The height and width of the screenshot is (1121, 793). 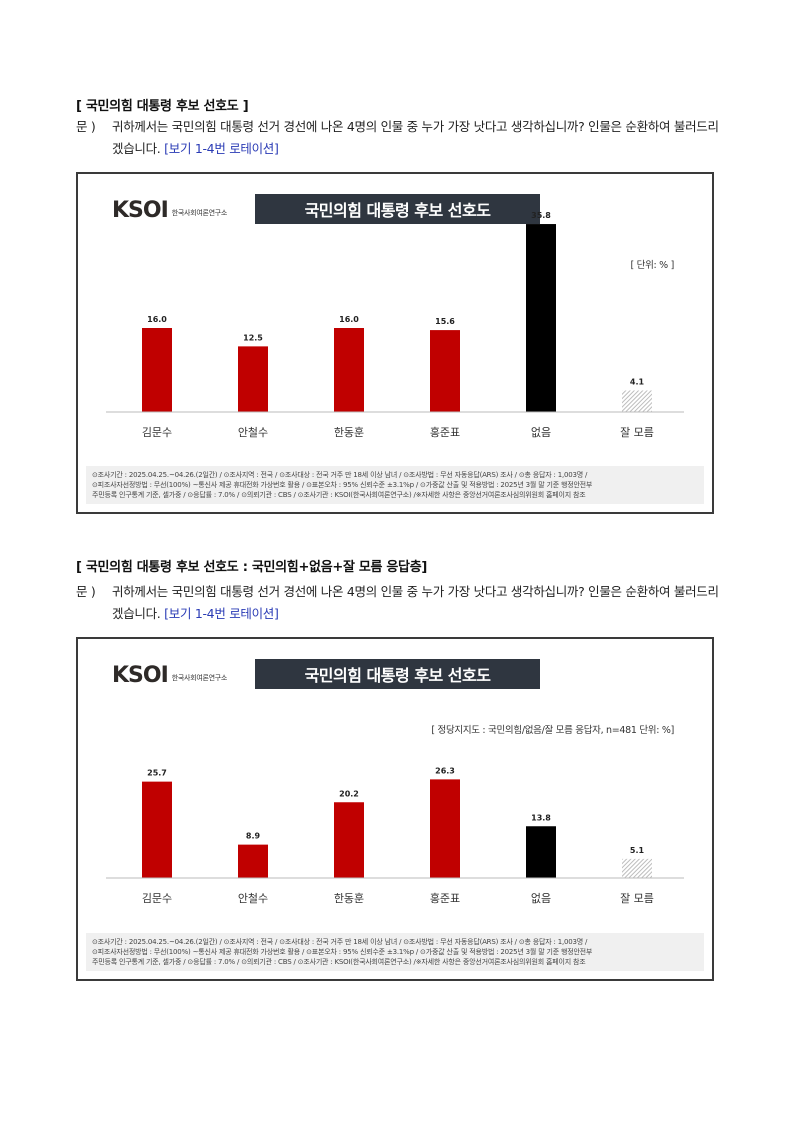 What do you see at coordinates (252, 567) in the screenshot?
I see `section-2-heading: [ 국민의힘 대통령 후보 선호도 : 국민의힘+없음+잘 모름 응답층]` at bounding box center [252, 567].